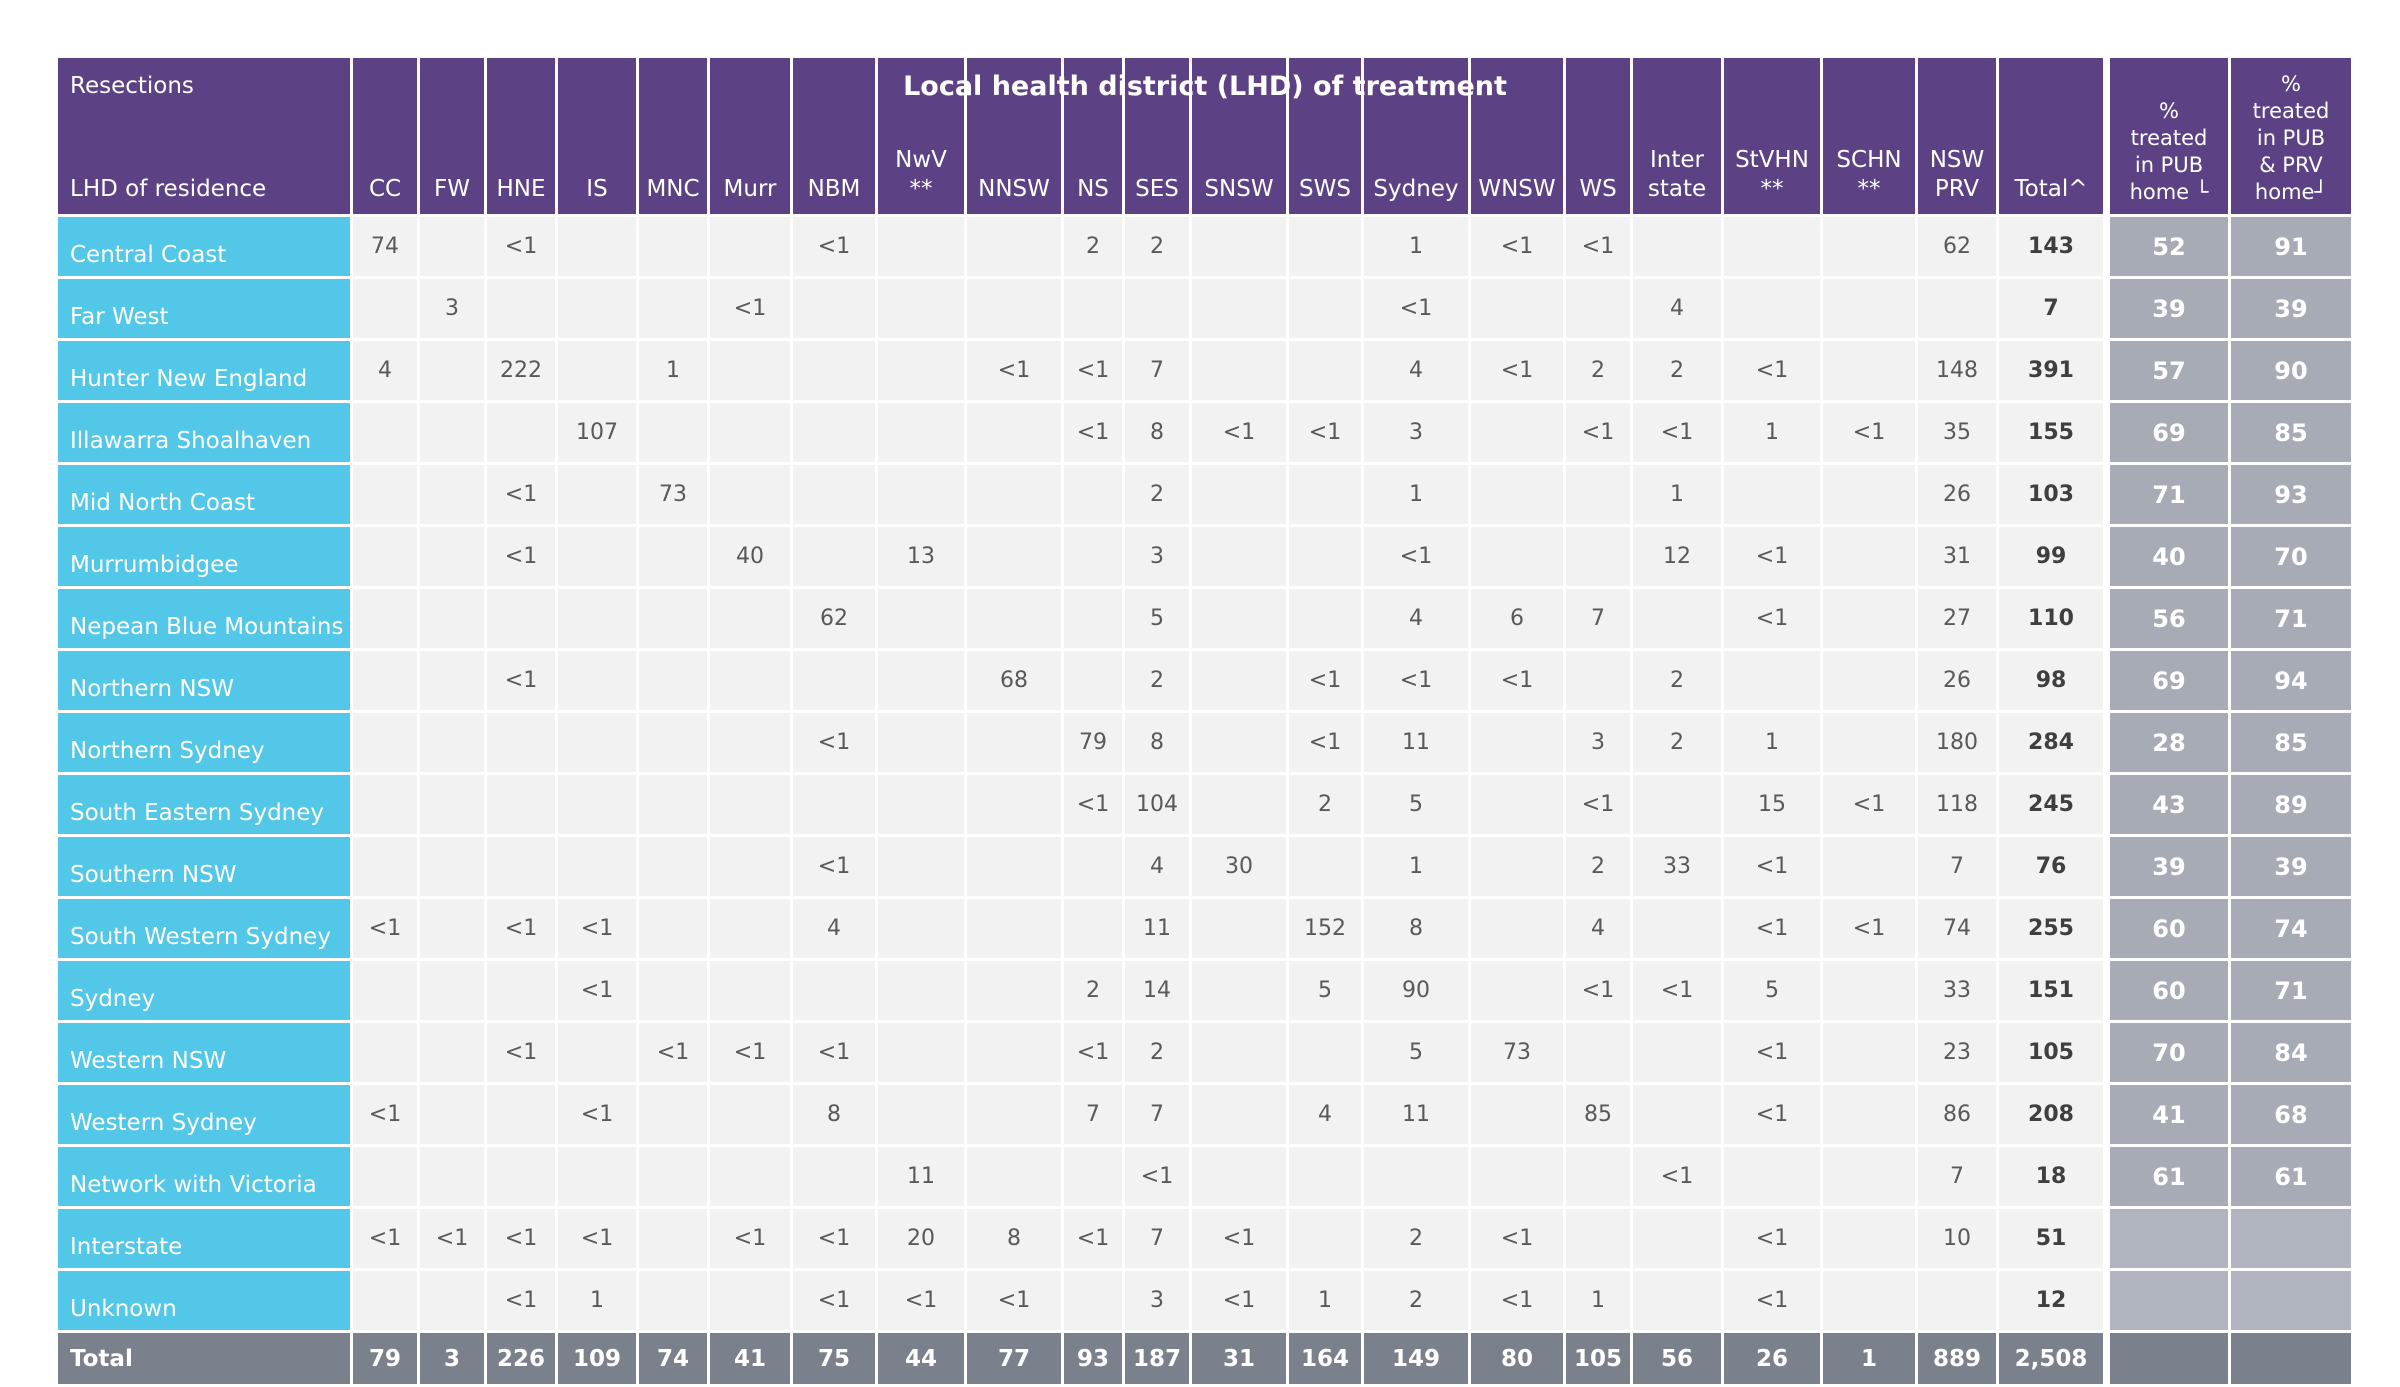 The height and width of the screenshot is (1387, 2400). What do you see at coordinates (2167, 1176) in the screenshot?
I see `pct-cell: 61` at bounding box center [2167, 1176].